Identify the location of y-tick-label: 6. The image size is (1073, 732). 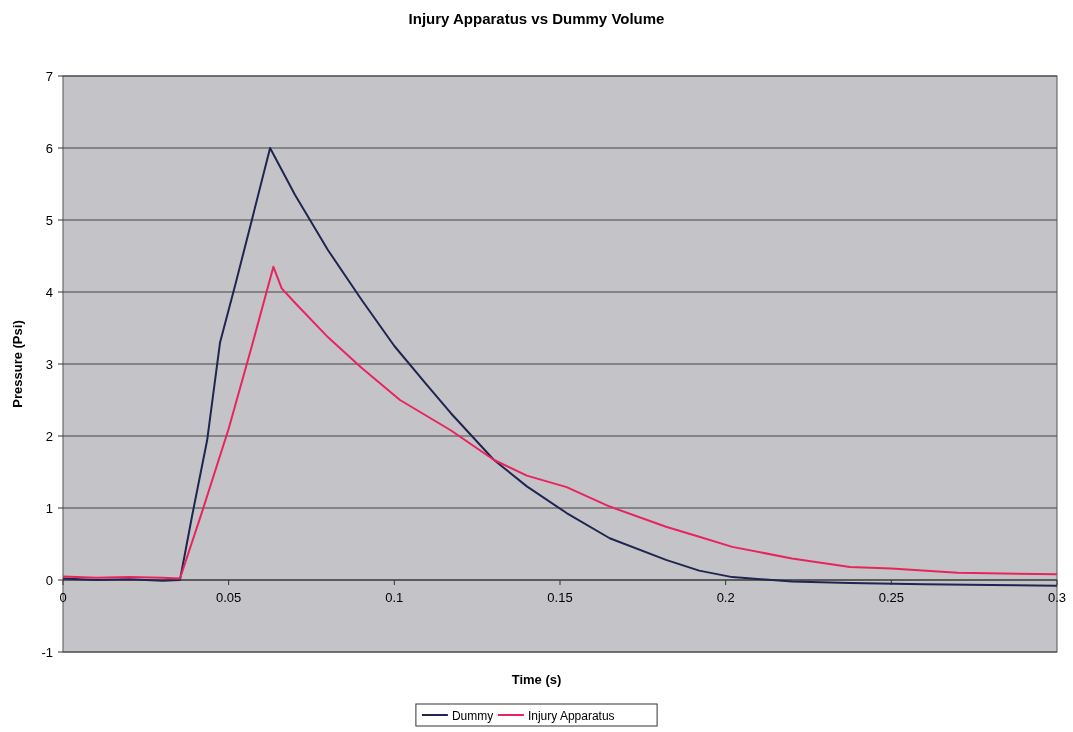
(49, 148).